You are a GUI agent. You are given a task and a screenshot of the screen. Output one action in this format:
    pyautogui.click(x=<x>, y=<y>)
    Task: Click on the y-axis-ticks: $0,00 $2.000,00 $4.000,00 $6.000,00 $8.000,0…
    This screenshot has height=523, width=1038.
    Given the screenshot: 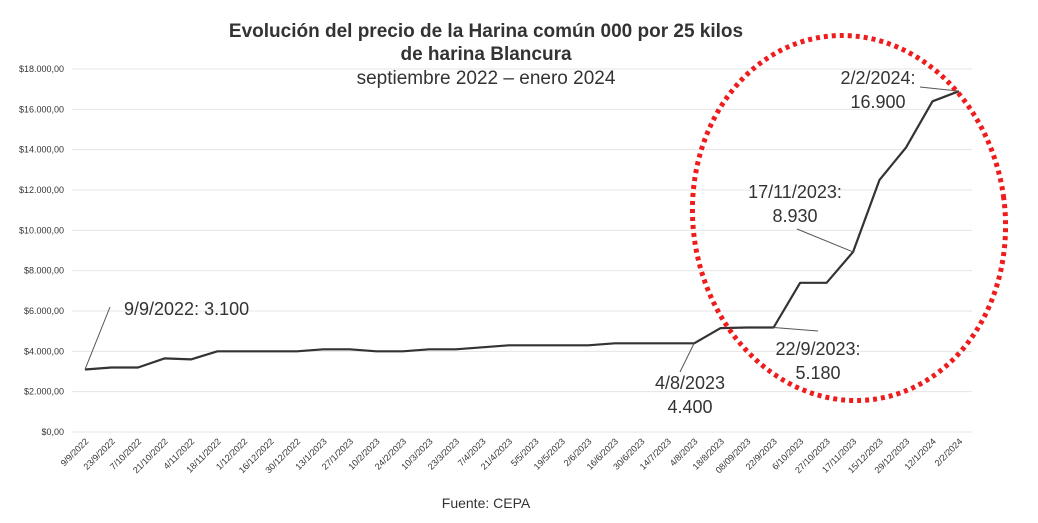 What is the action you would take?
    pyautogui.click(x=41, y=250)
    